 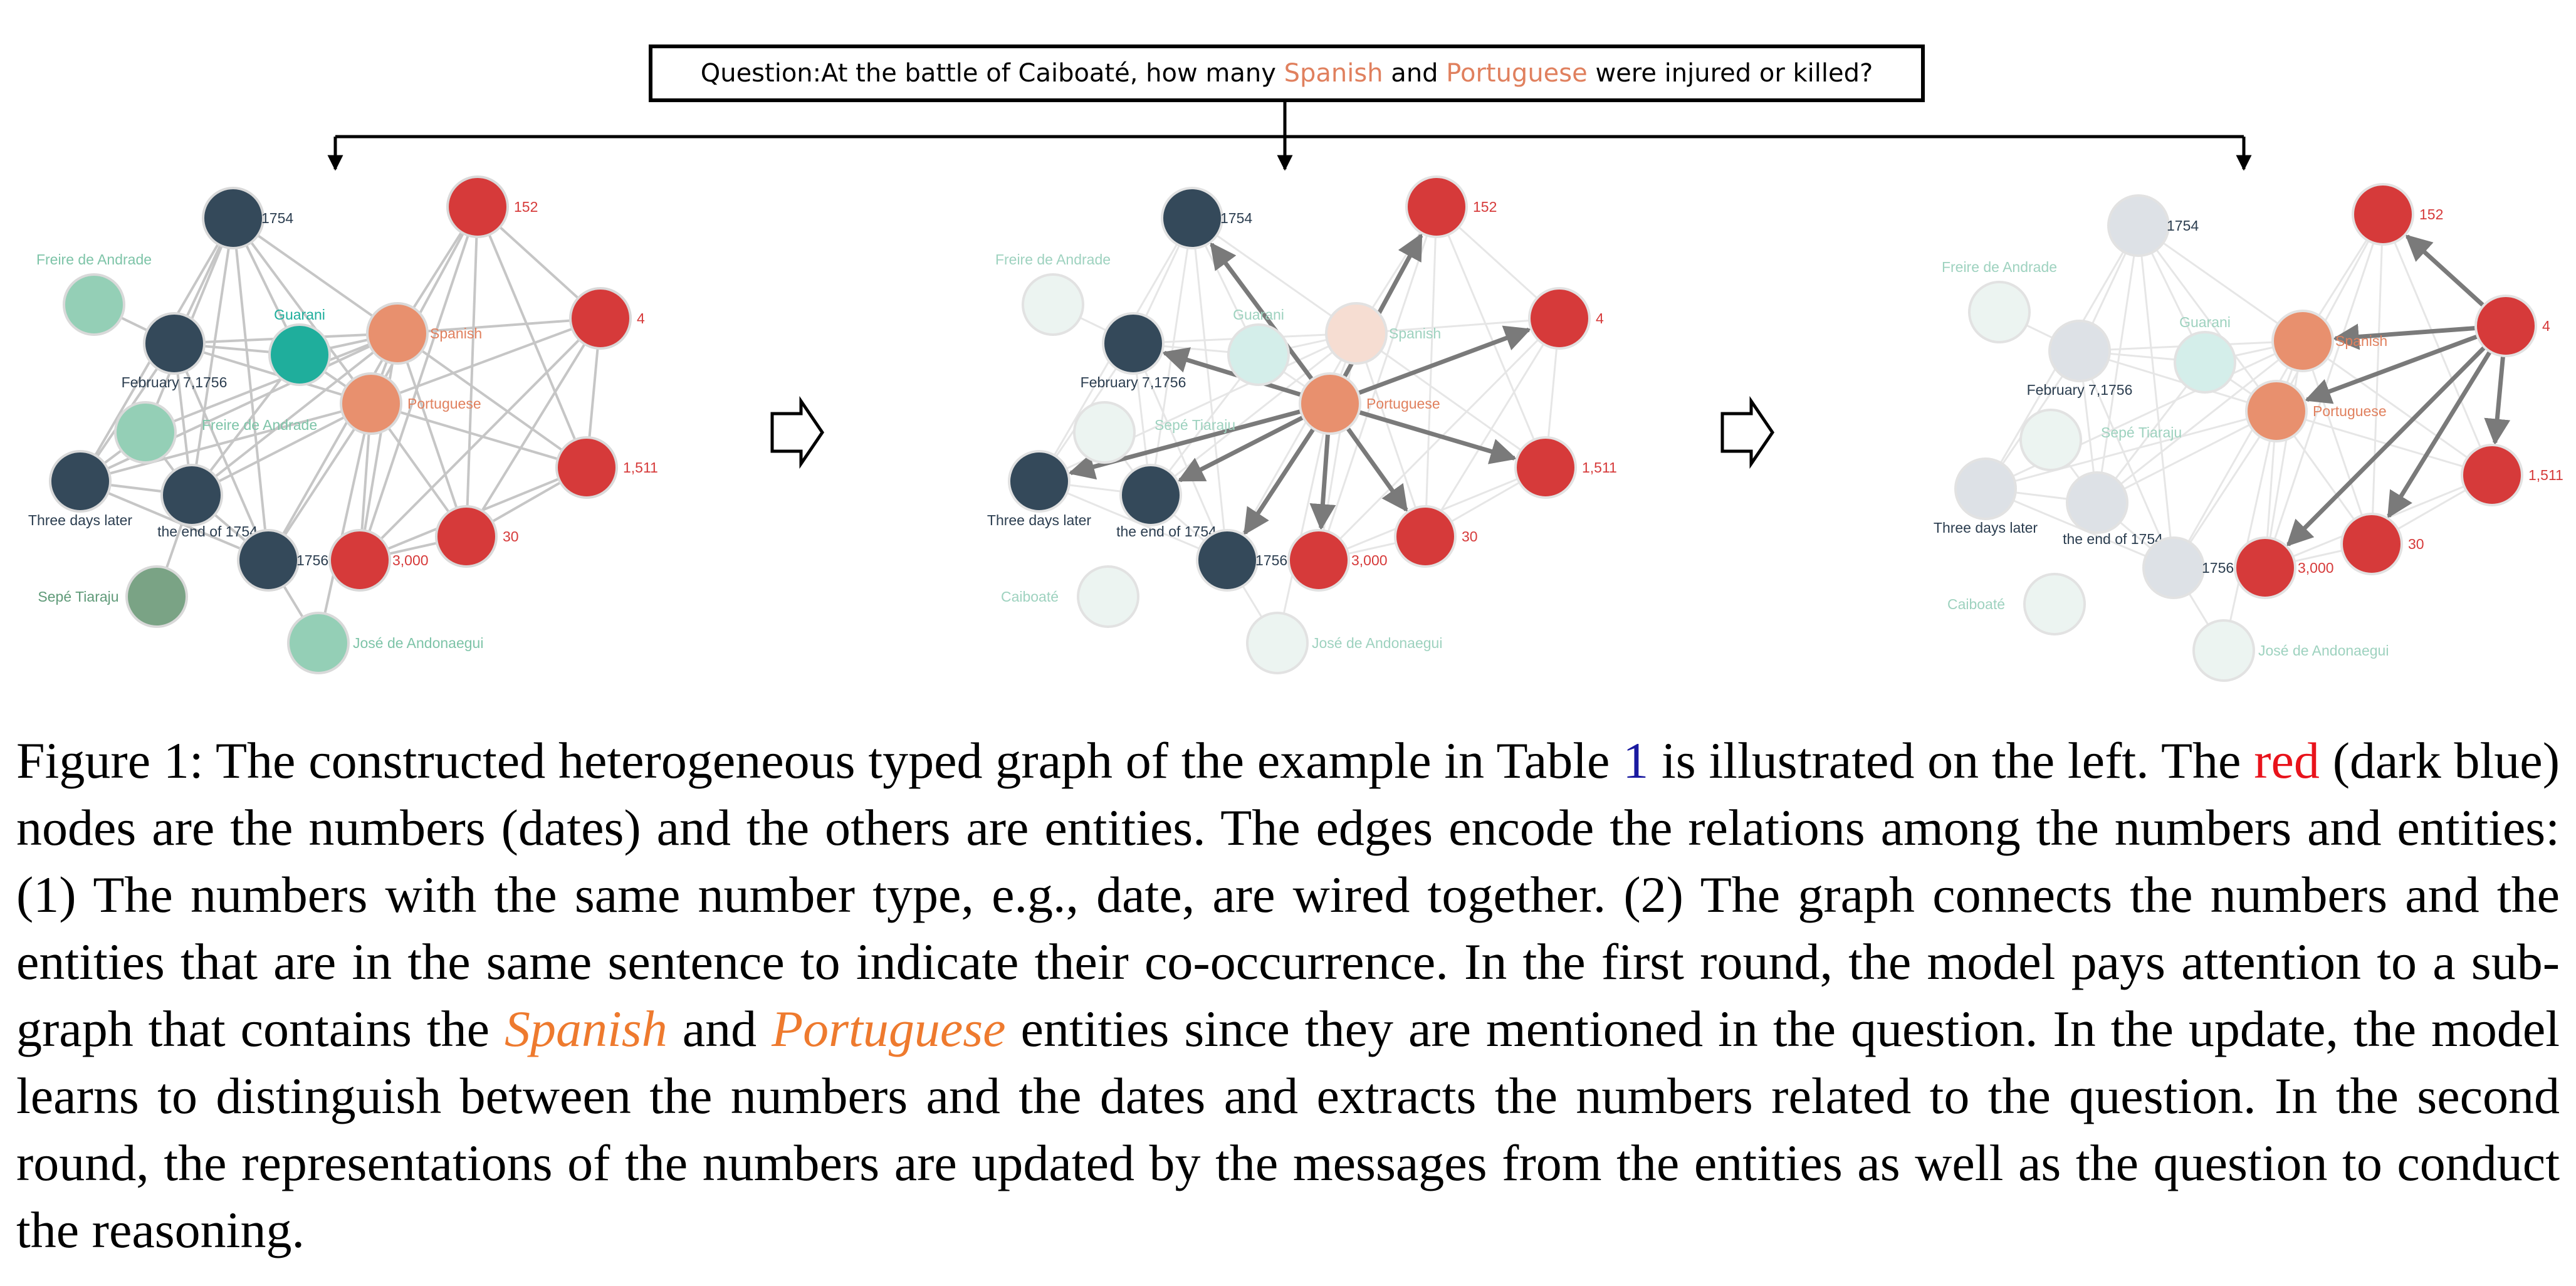 What do you see at coordinates (418, 643) in the screenshot?
I see `node-label: José de Andonaegui` at bounding box center [418, 643].